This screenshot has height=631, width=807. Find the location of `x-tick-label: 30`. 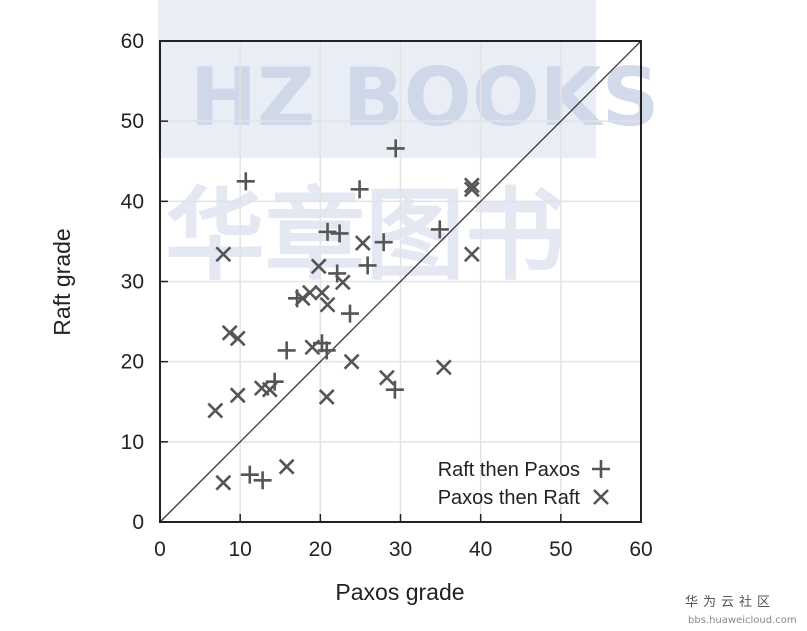

x-tick-label: 30 is located at coordinates (400, 549).